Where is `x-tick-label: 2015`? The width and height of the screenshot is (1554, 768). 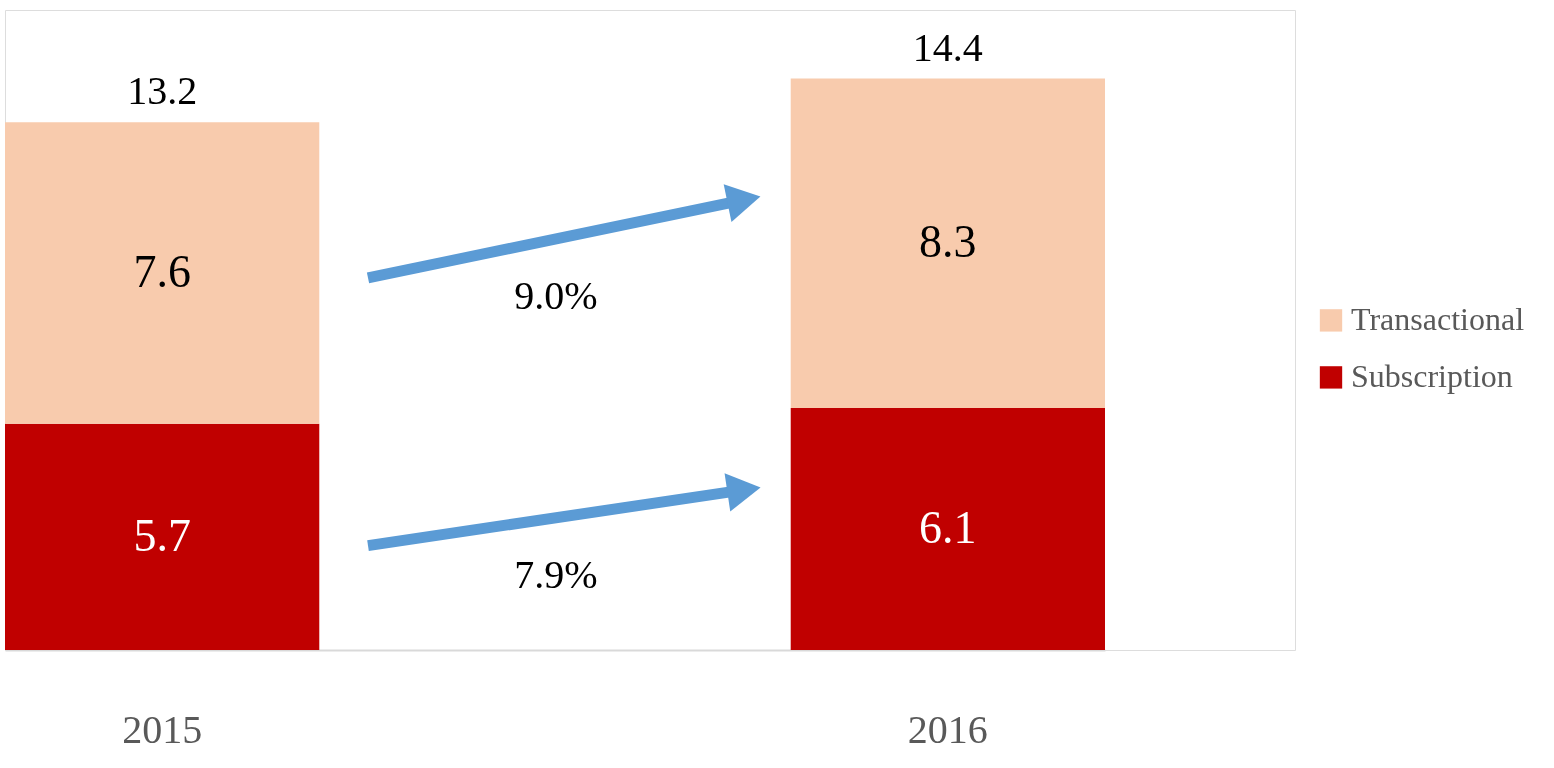
x-tick-label: 2015 is located at coordinates (162, 729).